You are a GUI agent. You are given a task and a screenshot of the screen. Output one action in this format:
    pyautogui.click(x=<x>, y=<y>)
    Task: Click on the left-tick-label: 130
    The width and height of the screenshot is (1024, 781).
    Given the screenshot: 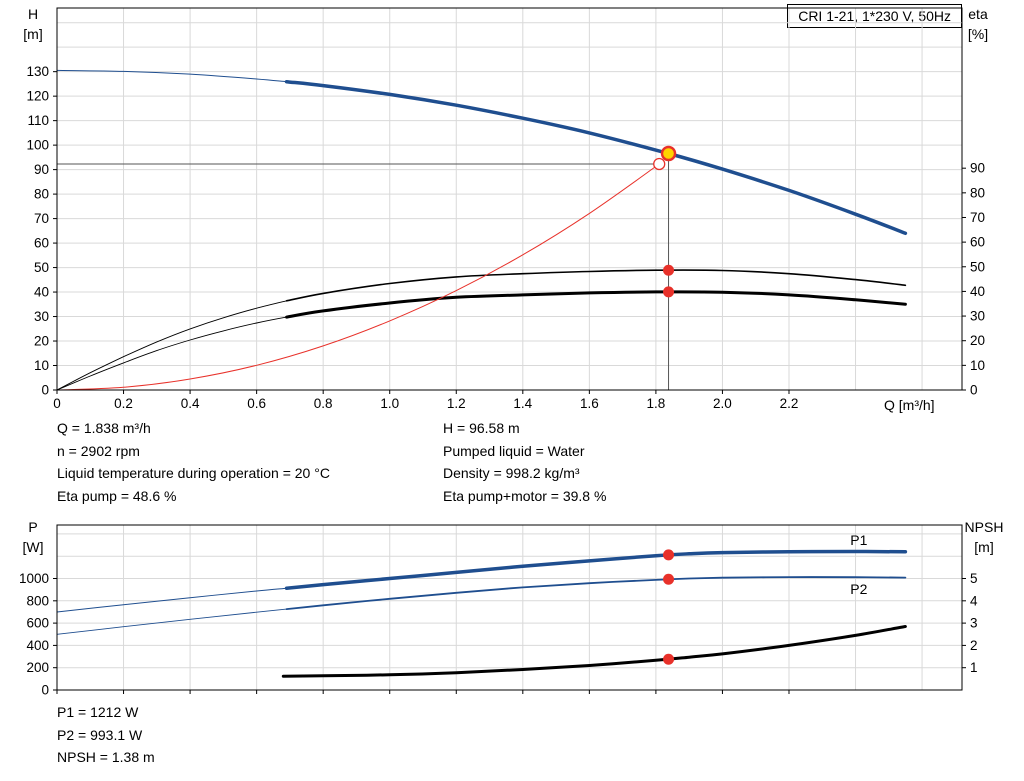 What is the action you would take?
    pyautogui.click(x=37, y=71)
    